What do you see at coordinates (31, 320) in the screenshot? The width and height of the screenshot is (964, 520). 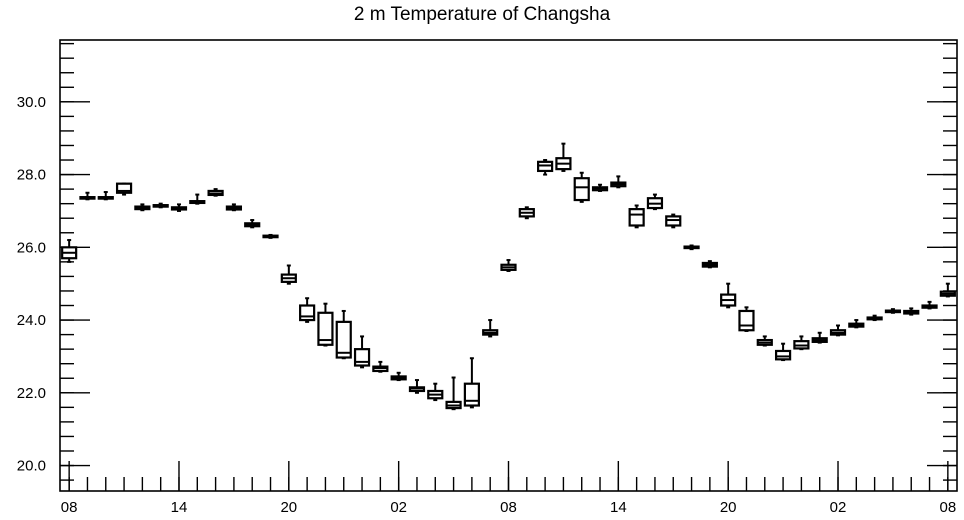 I see `y-tick-label: 24.0` at bounding box center [31, 320].